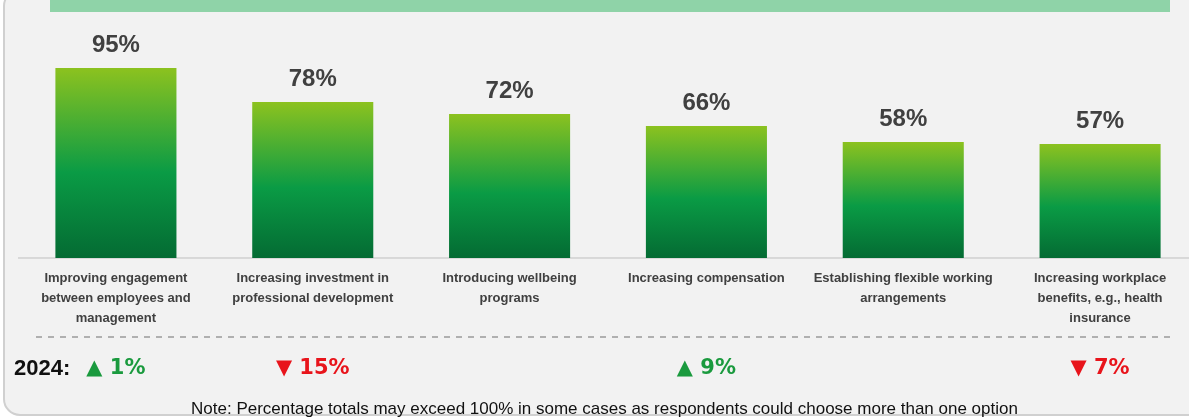  What do you see at coordinates (115, 43) in the screenshot?
I see `data-label: 95%` at bounding box center [115, 43].